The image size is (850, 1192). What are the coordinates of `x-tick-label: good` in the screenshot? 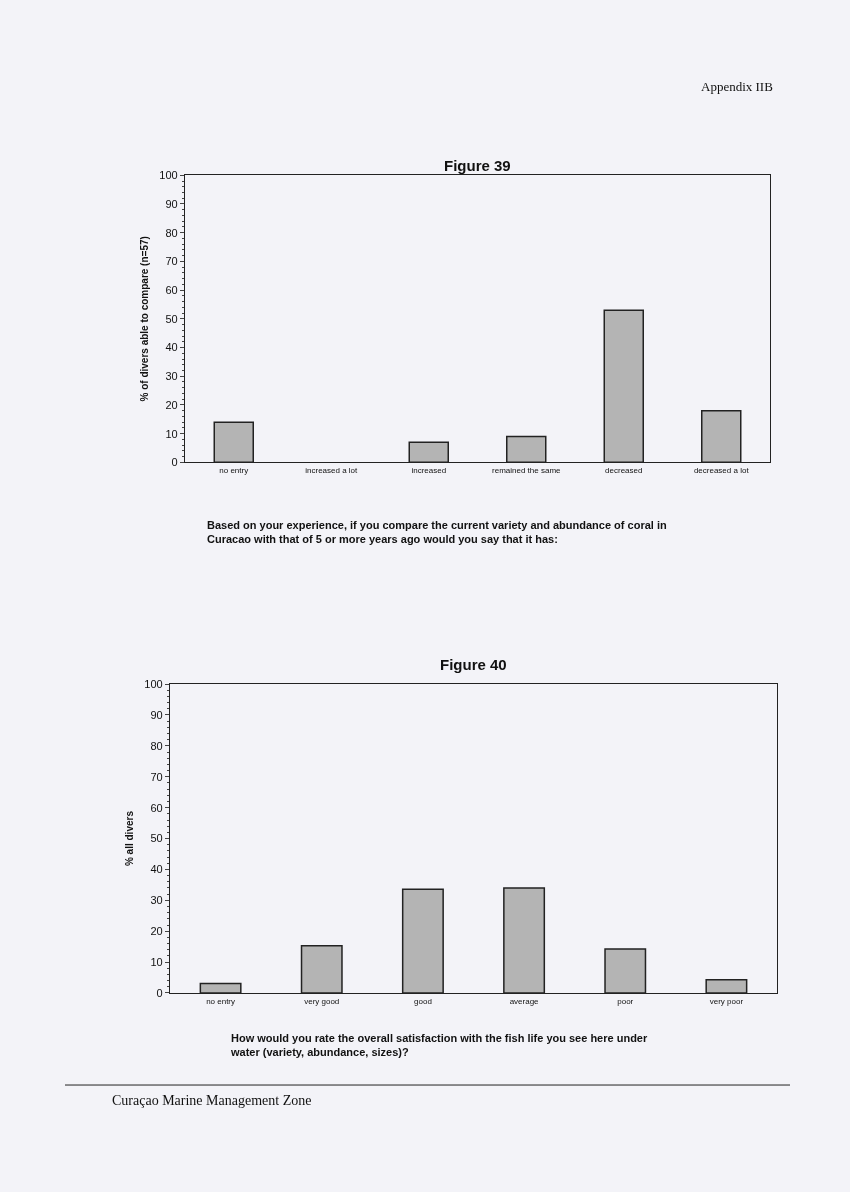 It's located at (423, 1001).